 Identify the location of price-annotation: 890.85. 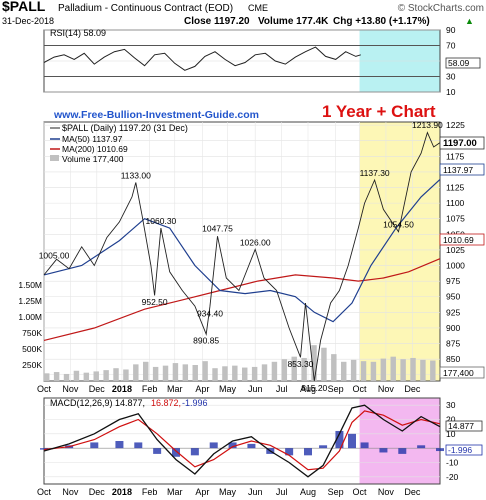
(206, 341).